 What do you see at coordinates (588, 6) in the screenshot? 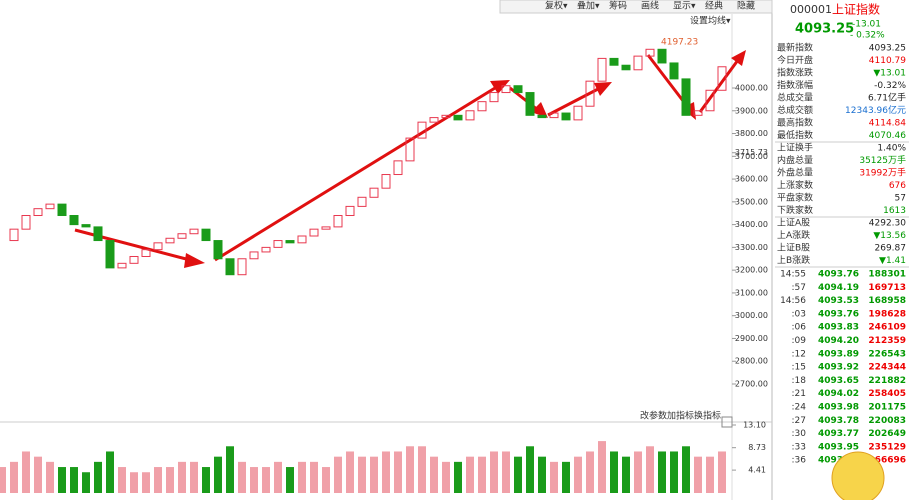
I see `toolbar-button: 叠加▾` at bounding box center [588, 6].